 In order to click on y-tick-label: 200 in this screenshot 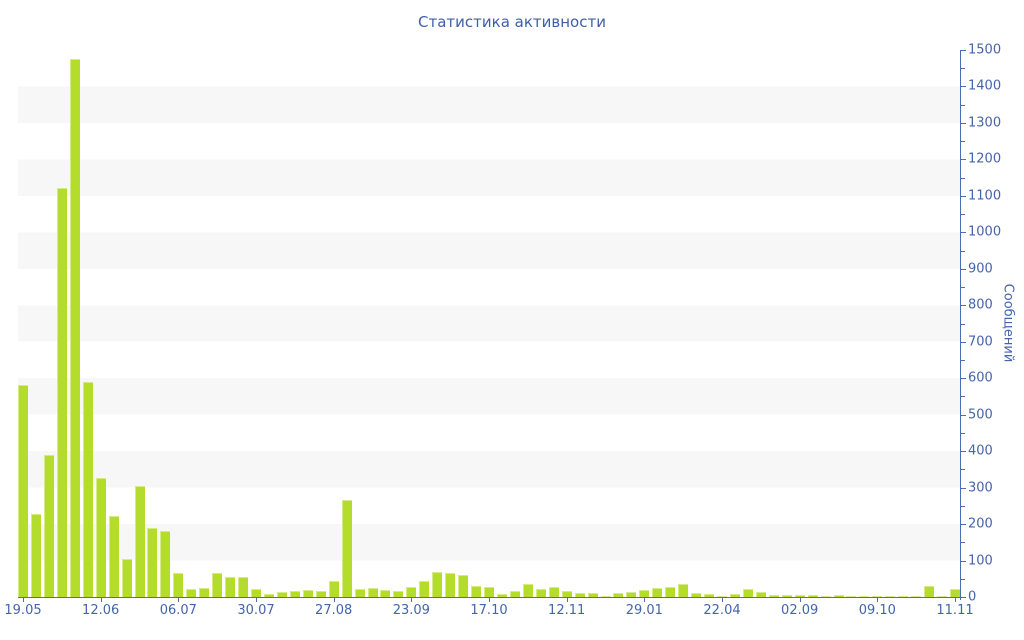, I will do `click(980, 524)`.